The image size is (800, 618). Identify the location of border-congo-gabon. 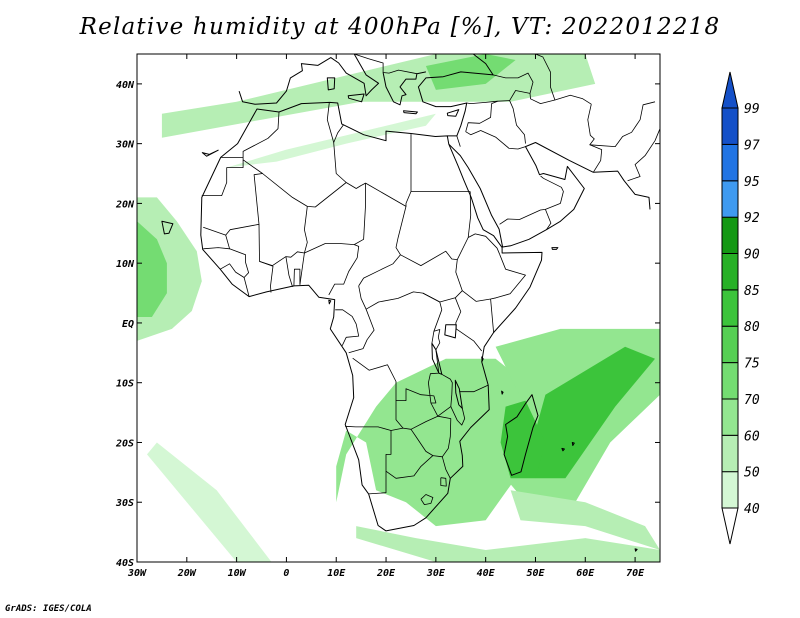
(347, 327).